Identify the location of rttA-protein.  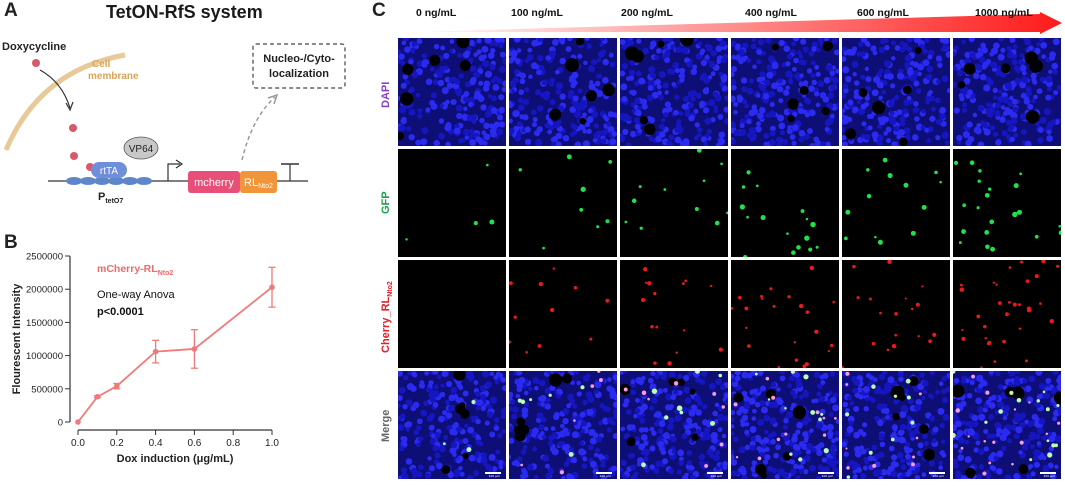
(109, 170).